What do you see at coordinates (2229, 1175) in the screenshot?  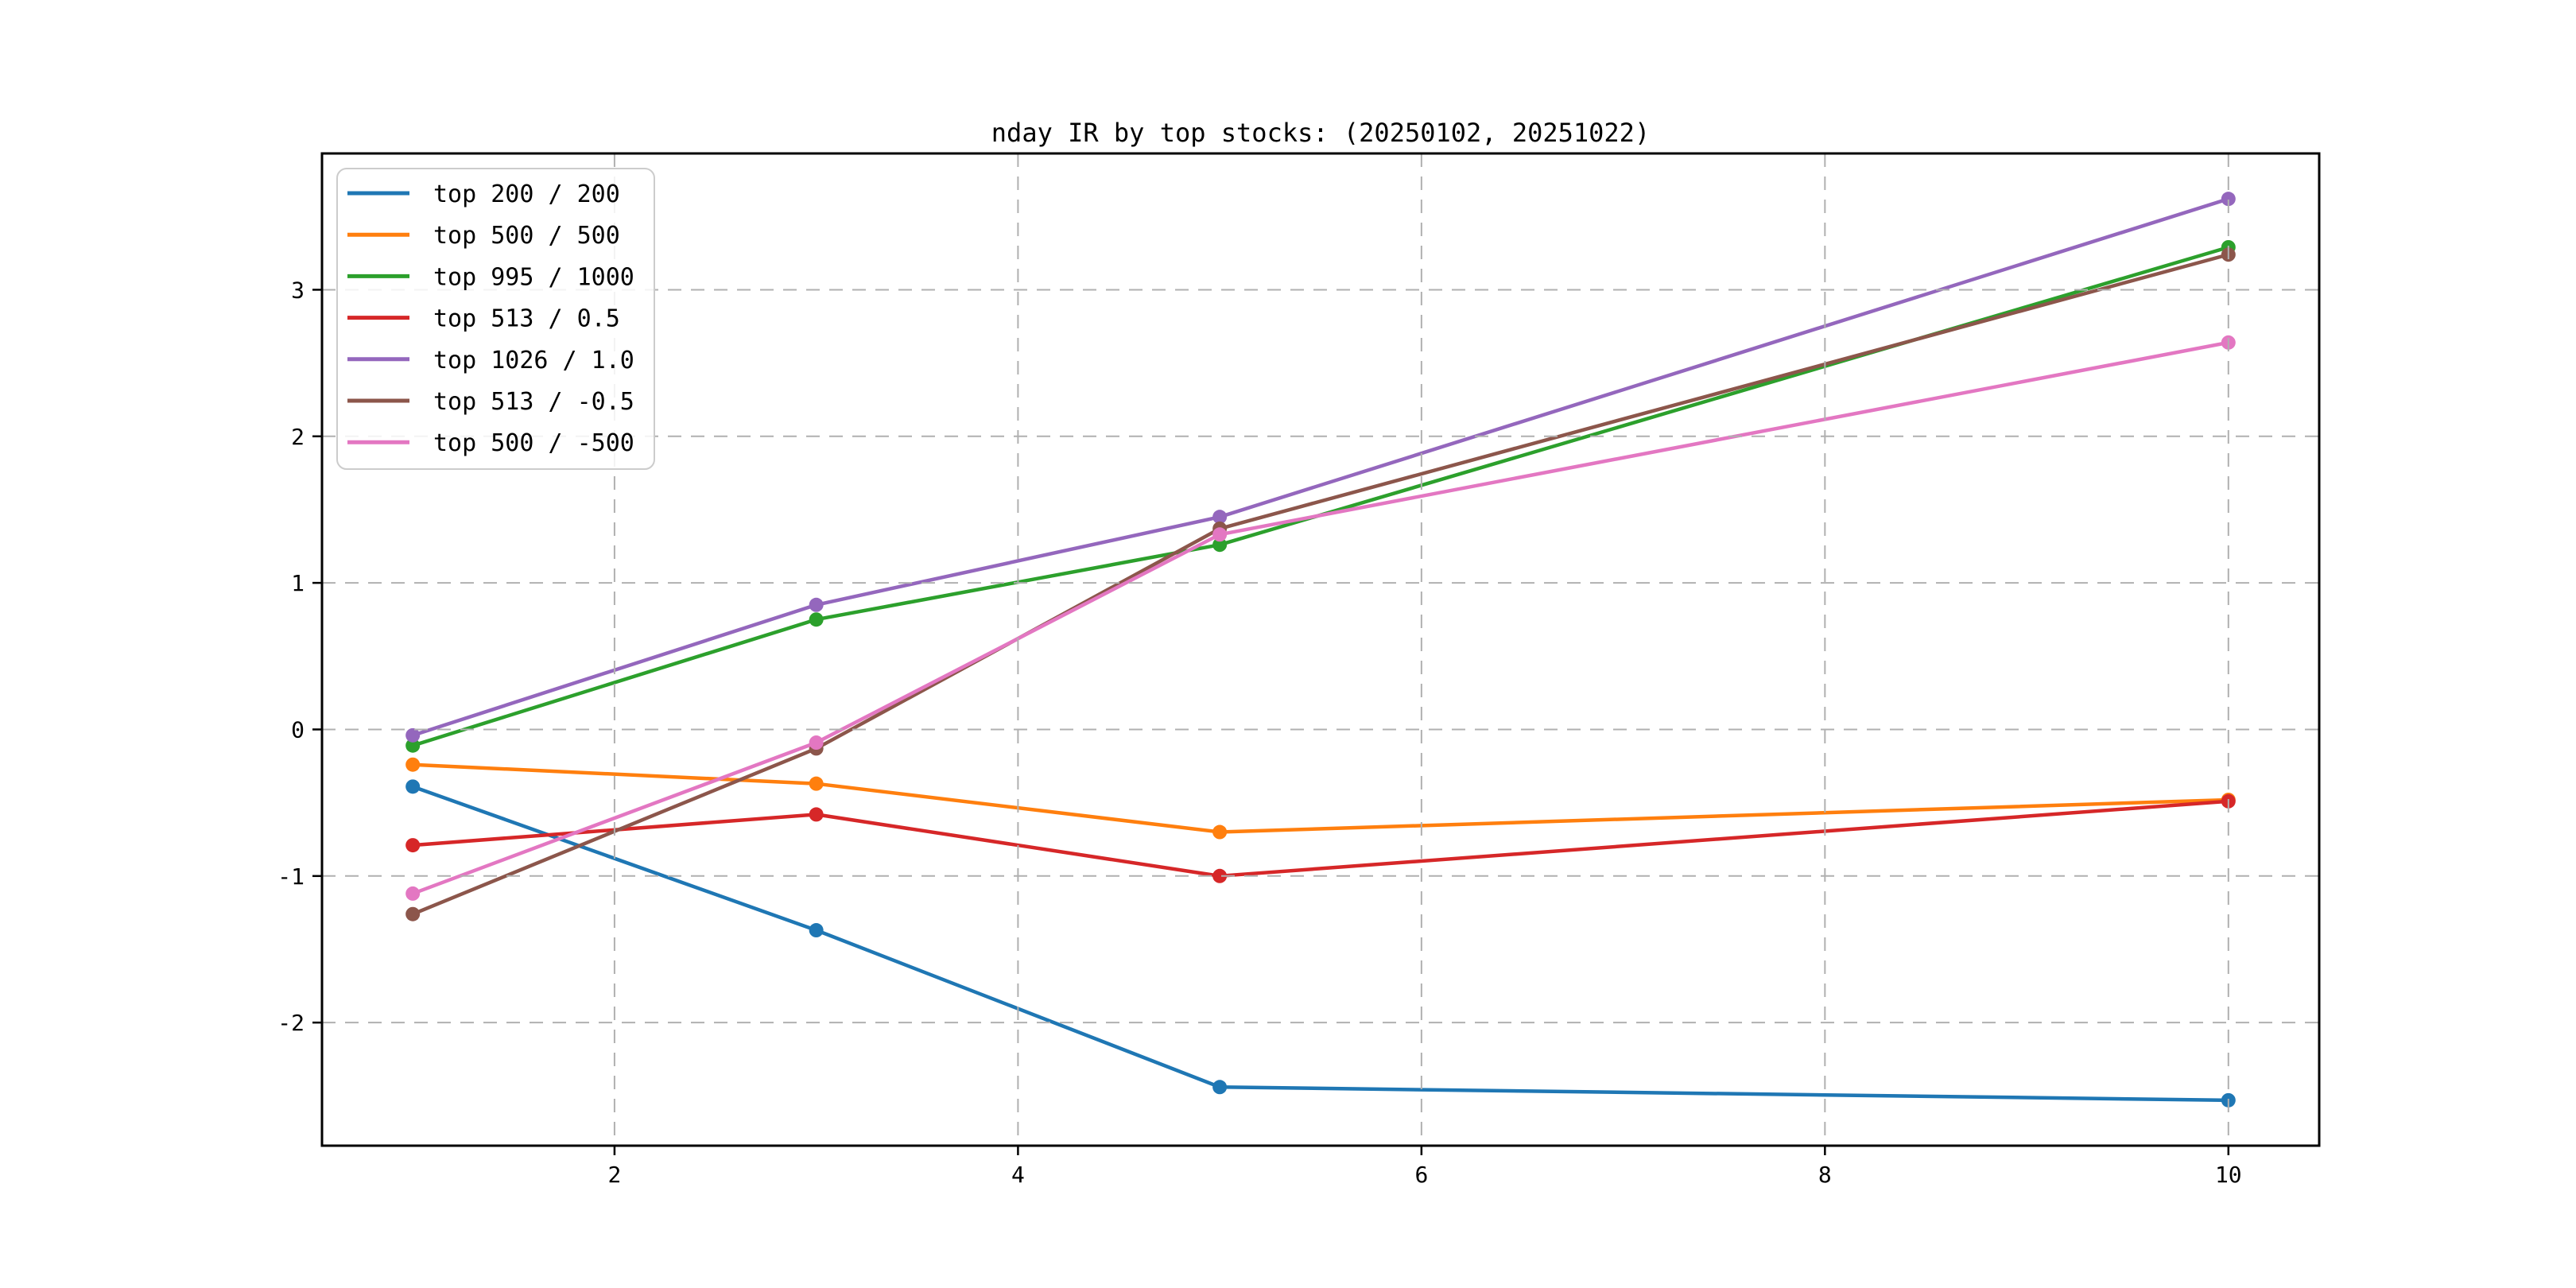 I see `x-tick-label: 10` at bounding box center [2229, 1175].